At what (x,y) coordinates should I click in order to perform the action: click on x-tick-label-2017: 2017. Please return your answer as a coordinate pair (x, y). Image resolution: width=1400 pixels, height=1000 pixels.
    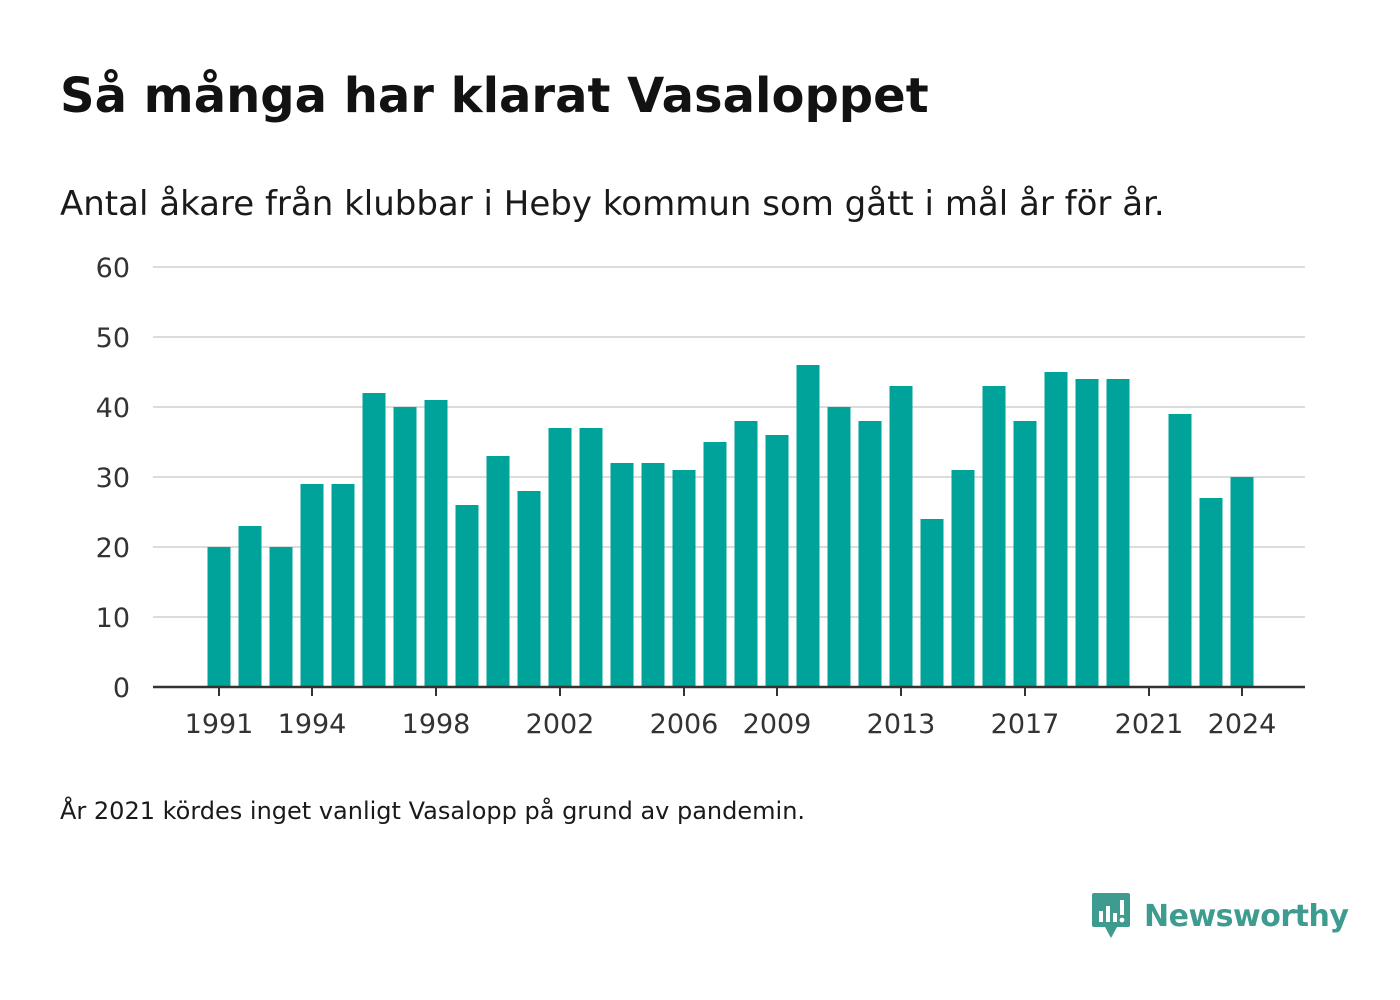
    Looking at the image, I should click on (1025, 724).